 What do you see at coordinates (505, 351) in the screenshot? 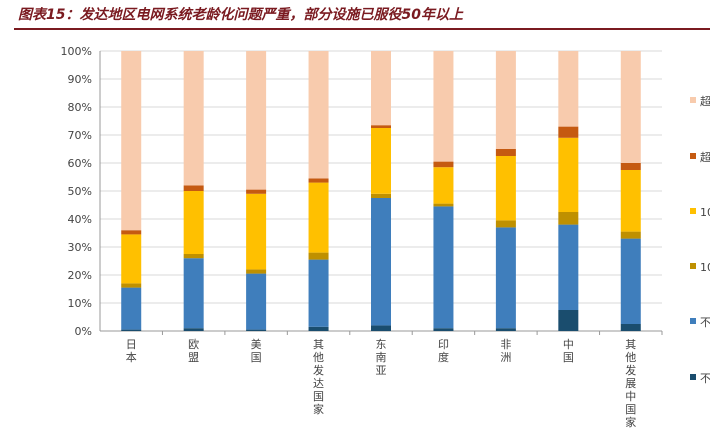
I see `x-category-label: 非洲` at bounding box center [505, 351].